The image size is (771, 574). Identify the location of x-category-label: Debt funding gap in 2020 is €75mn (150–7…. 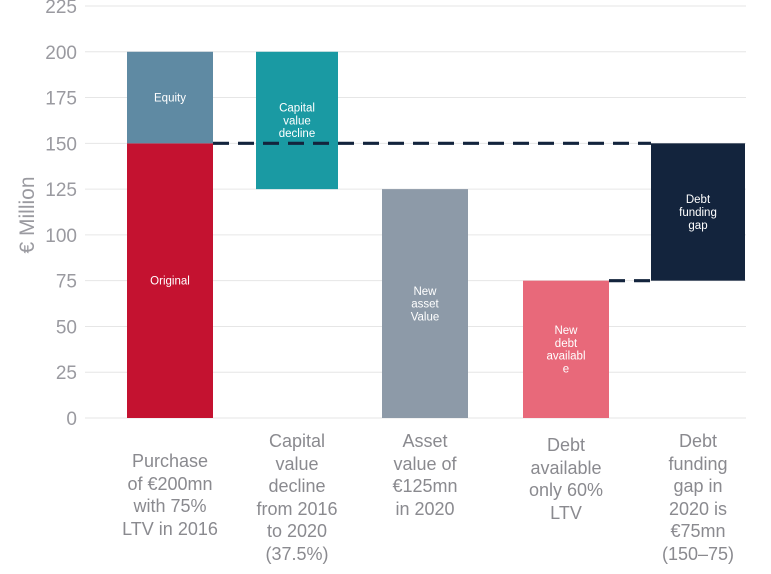
(698, 497).